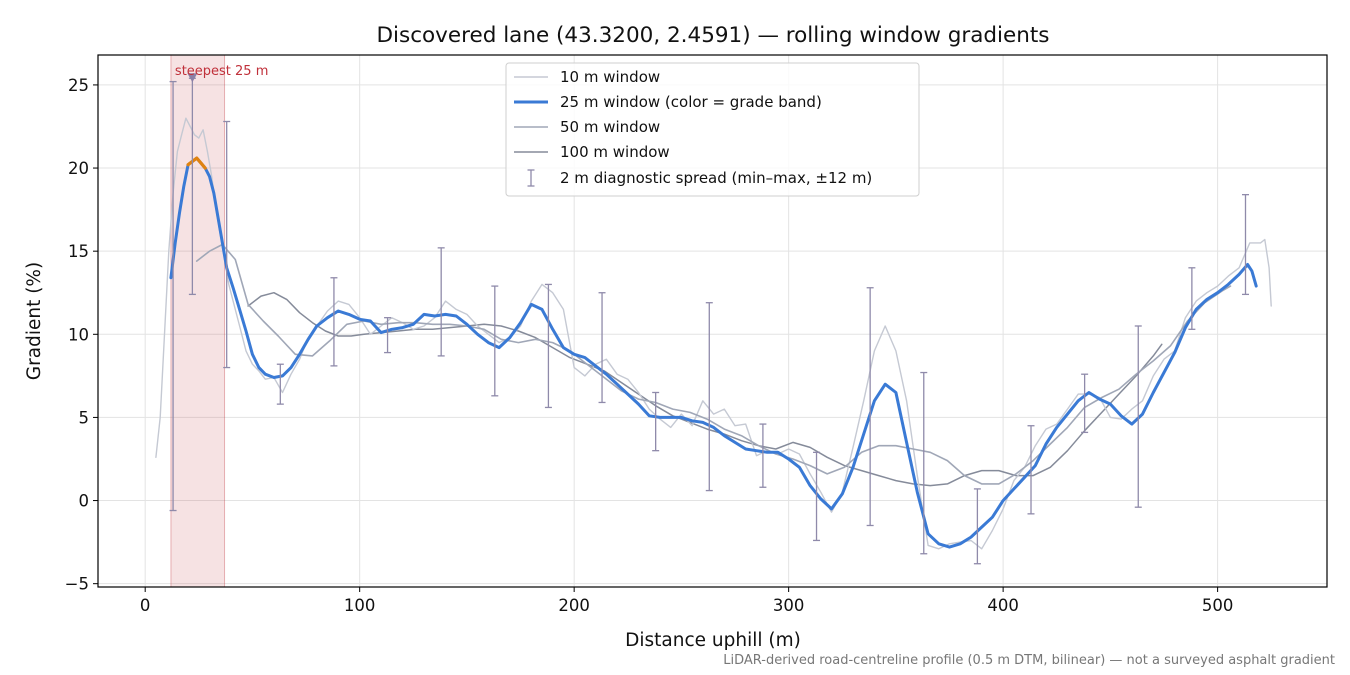 The image size is (1350, 675). I want to click on legend-label-50m: 50 m window, so click(610, 127).